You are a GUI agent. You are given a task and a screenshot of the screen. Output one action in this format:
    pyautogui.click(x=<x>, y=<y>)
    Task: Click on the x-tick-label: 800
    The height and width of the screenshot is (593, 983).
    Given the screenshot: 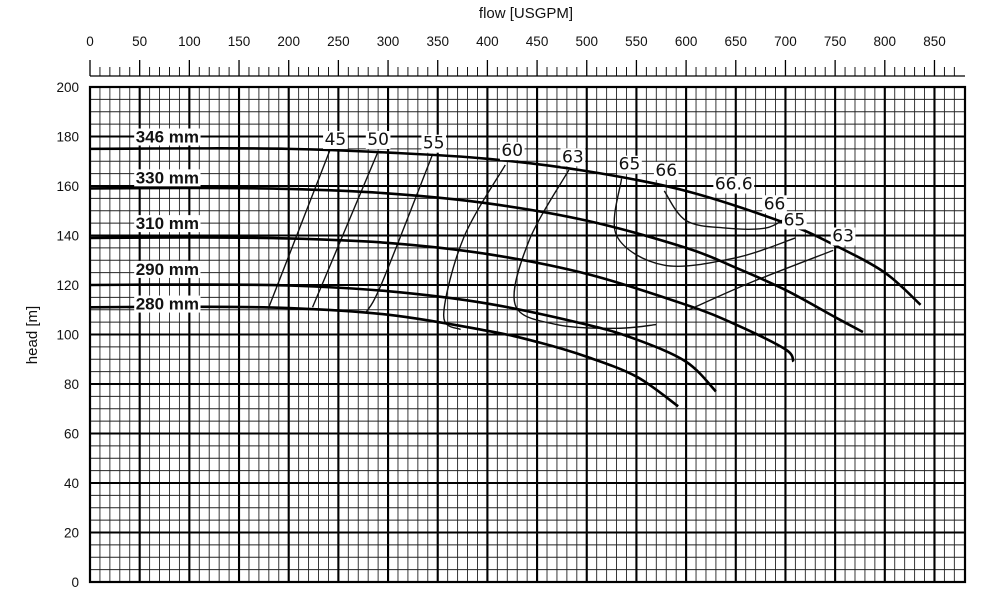 What is the action you would take?
    pyautogui.click(x=885, y=41)
    